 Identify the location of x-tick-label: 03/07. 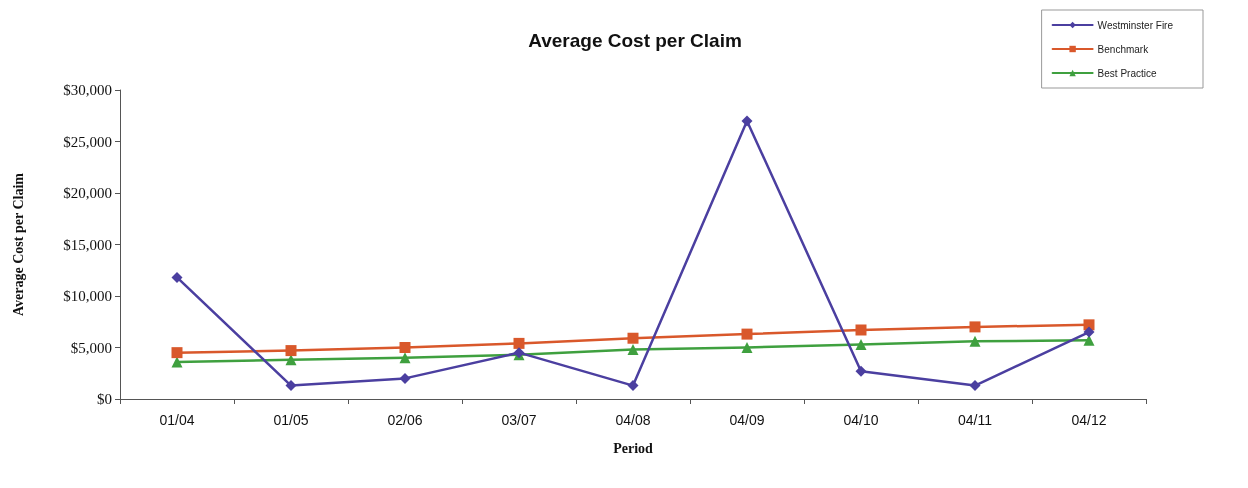
(519, 420).